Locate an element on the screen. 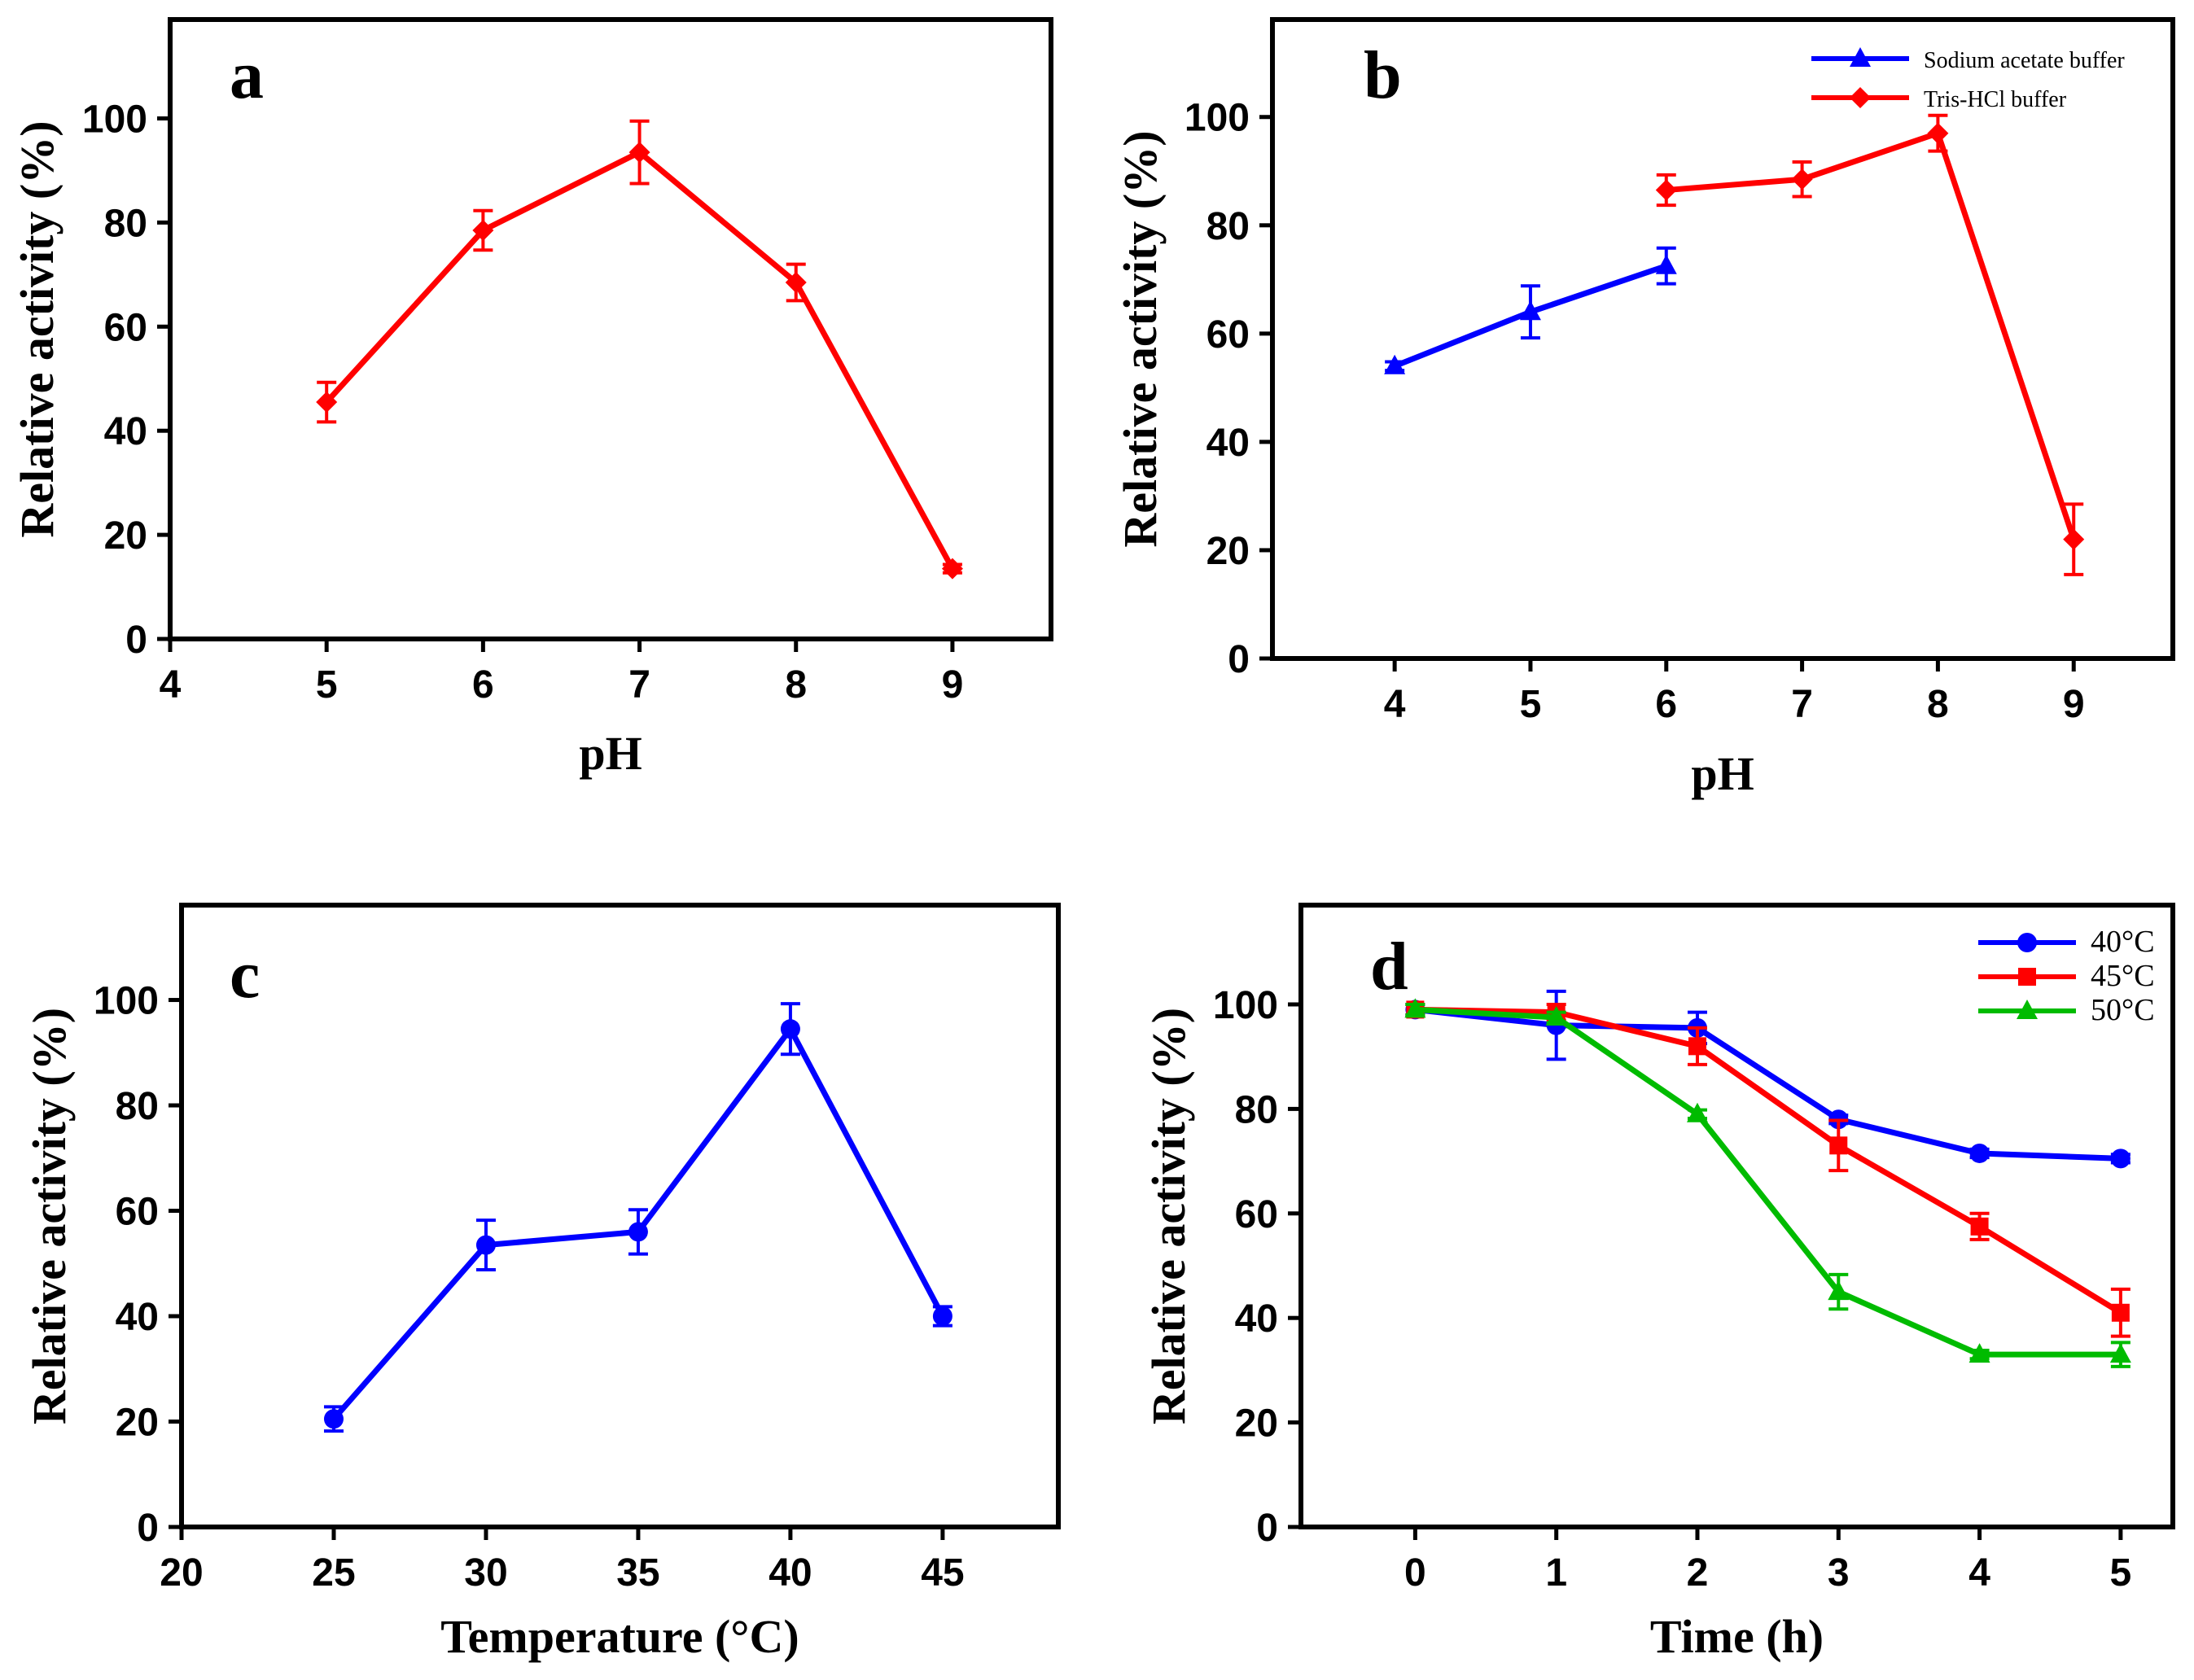 This screenshot has height=1680, width=2194. legend-label: Tris-HCl buffer is located at coordinates (1996, 99).